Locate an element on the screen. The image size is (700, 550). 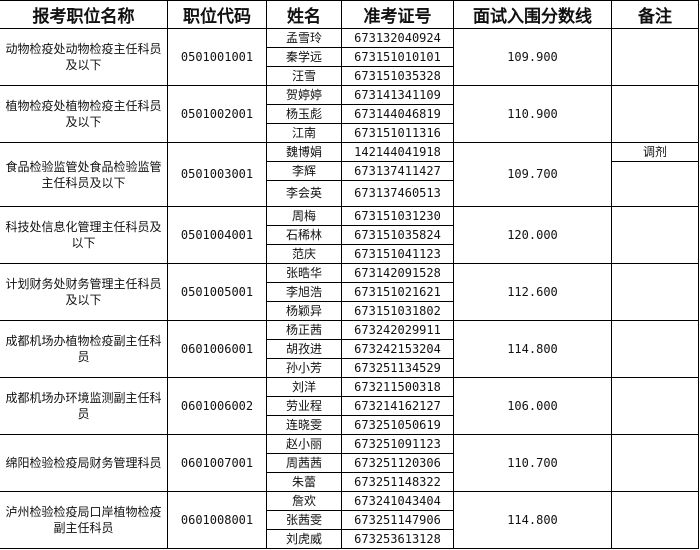
exam-id-cell: 673142091528 is located at coordinates (397, 273).